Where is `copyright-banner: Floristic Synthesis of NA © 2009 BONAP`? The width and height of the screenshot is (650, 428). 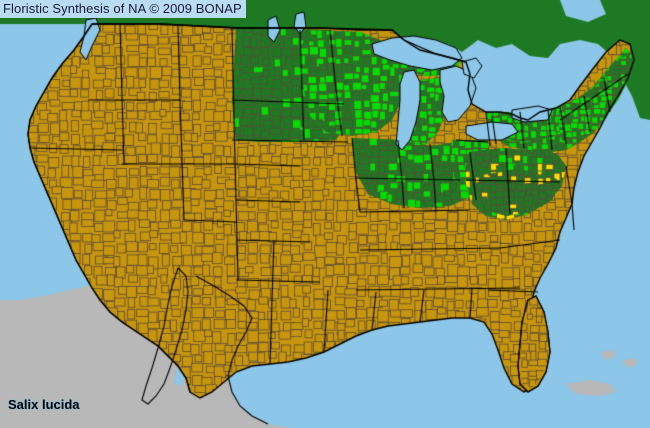 copyright-banner: Floristic Synthesis of NA © 2009 BONAP is located at coordinates (123, 9).